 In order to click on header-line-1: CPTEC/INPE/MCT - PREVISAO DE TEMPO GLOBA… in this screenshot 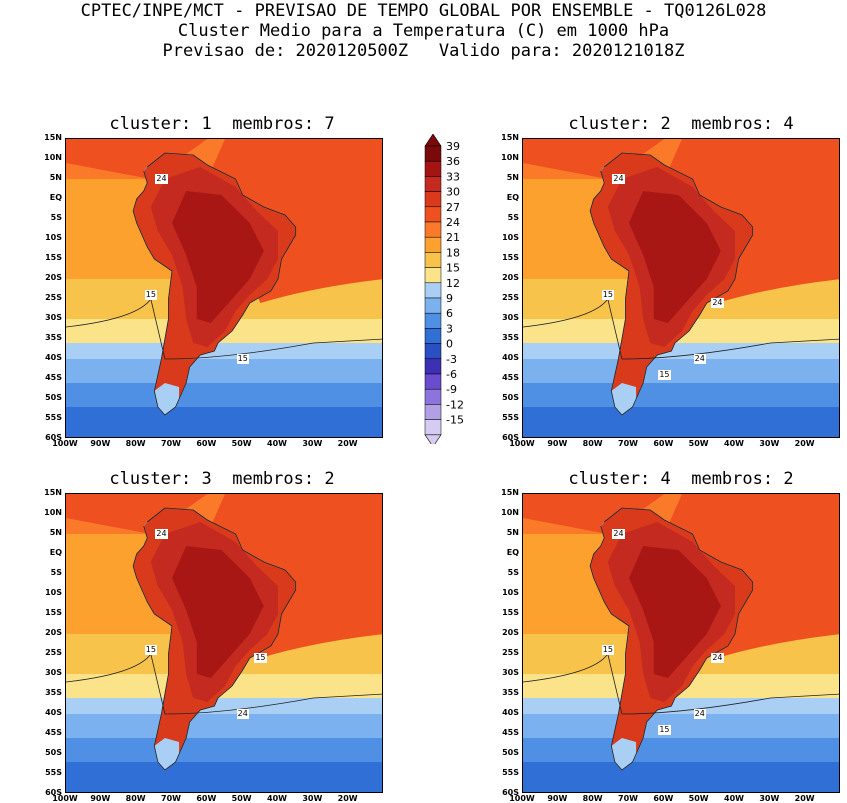, I will do `click(423, 11)`.